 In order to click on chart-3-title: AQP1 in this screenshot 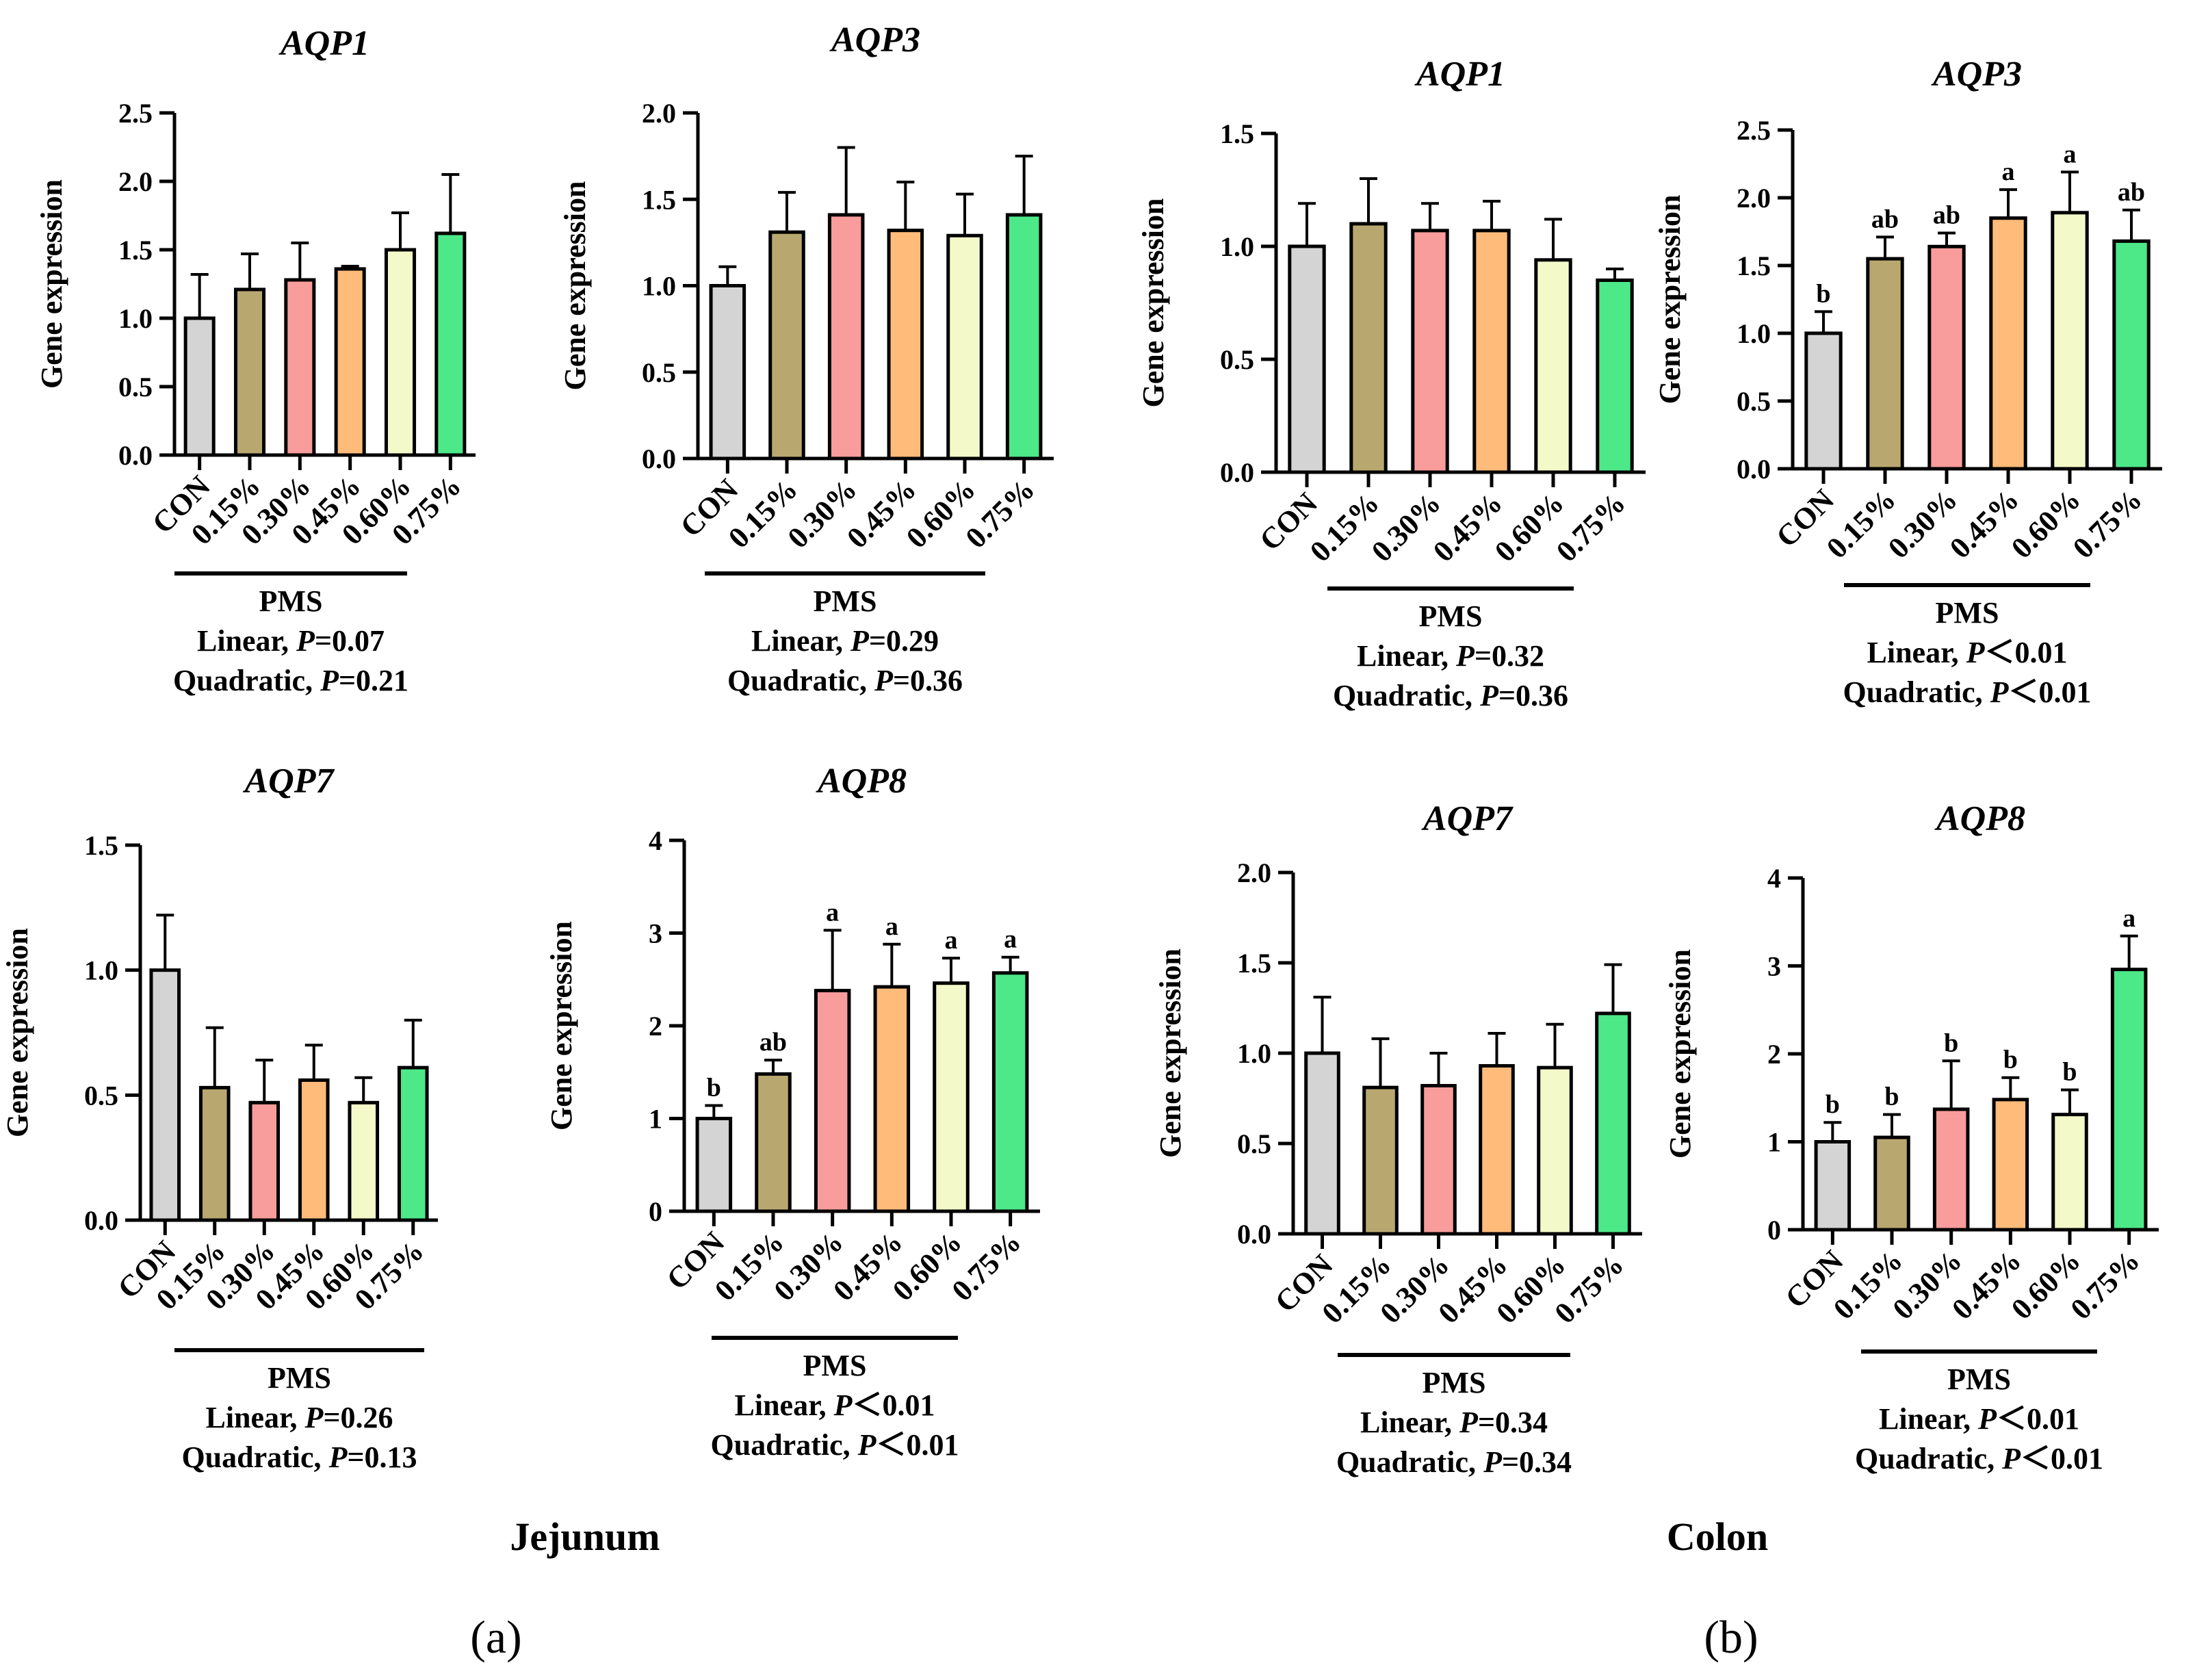, I will do `click(1459, 74)`.